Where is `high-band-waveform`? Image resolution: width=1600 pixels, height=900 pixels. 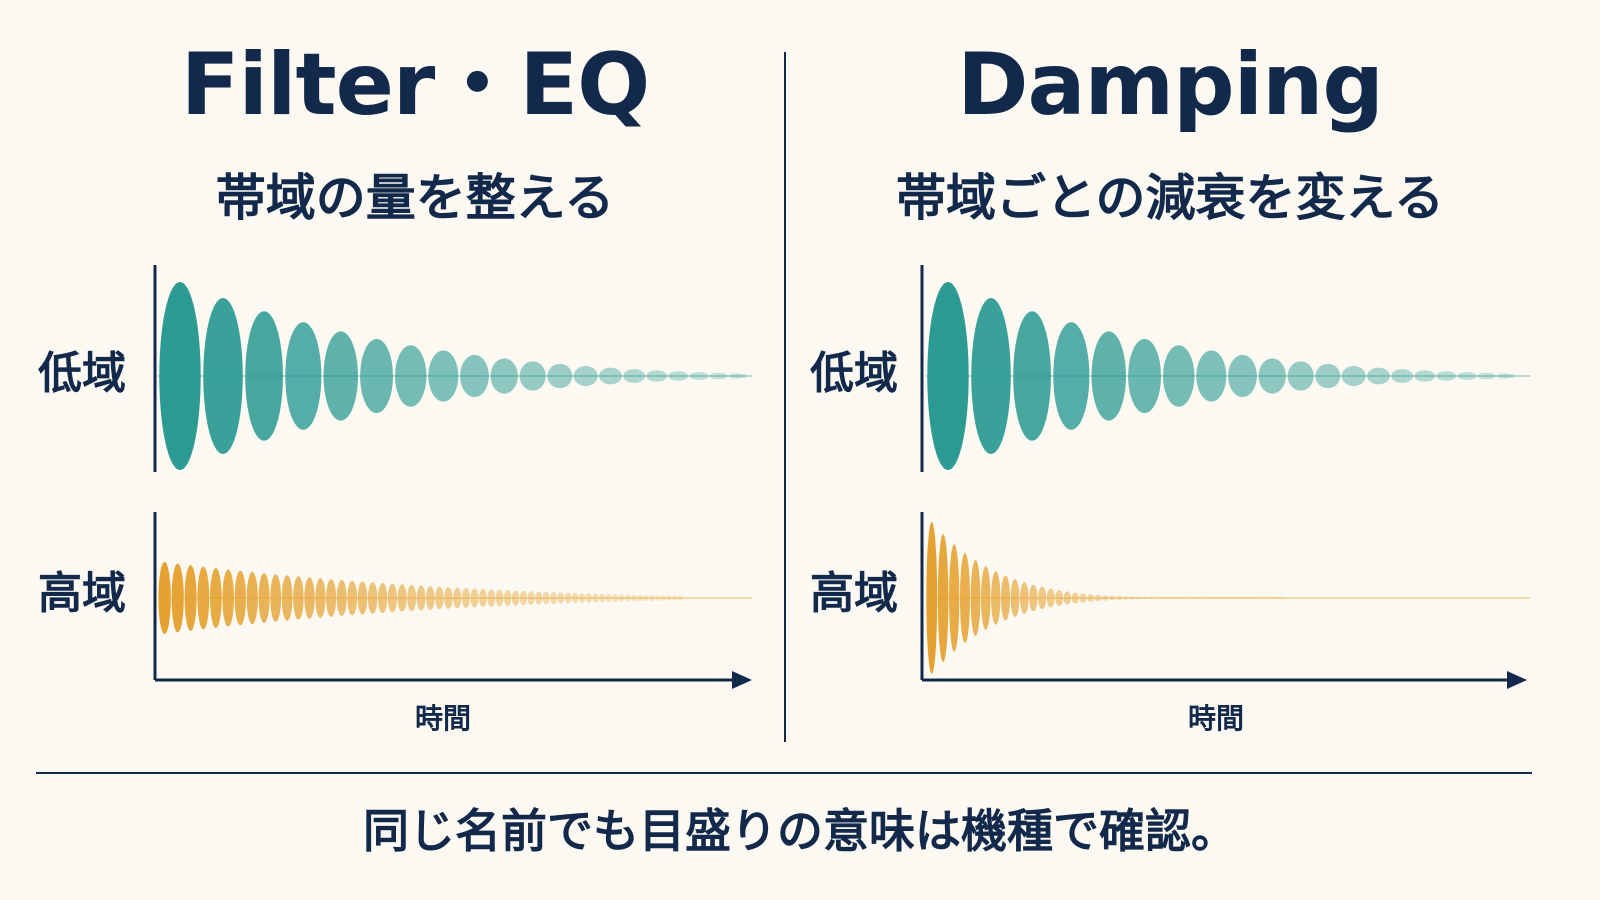 high-band-waveform is located at coordinates (455, 598).